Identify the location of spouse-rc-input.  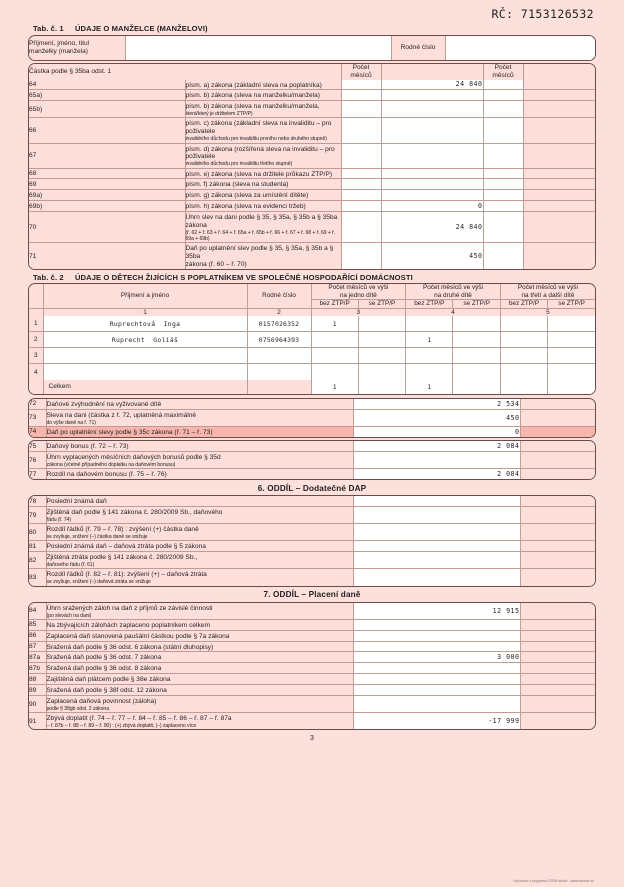
(519, 47).